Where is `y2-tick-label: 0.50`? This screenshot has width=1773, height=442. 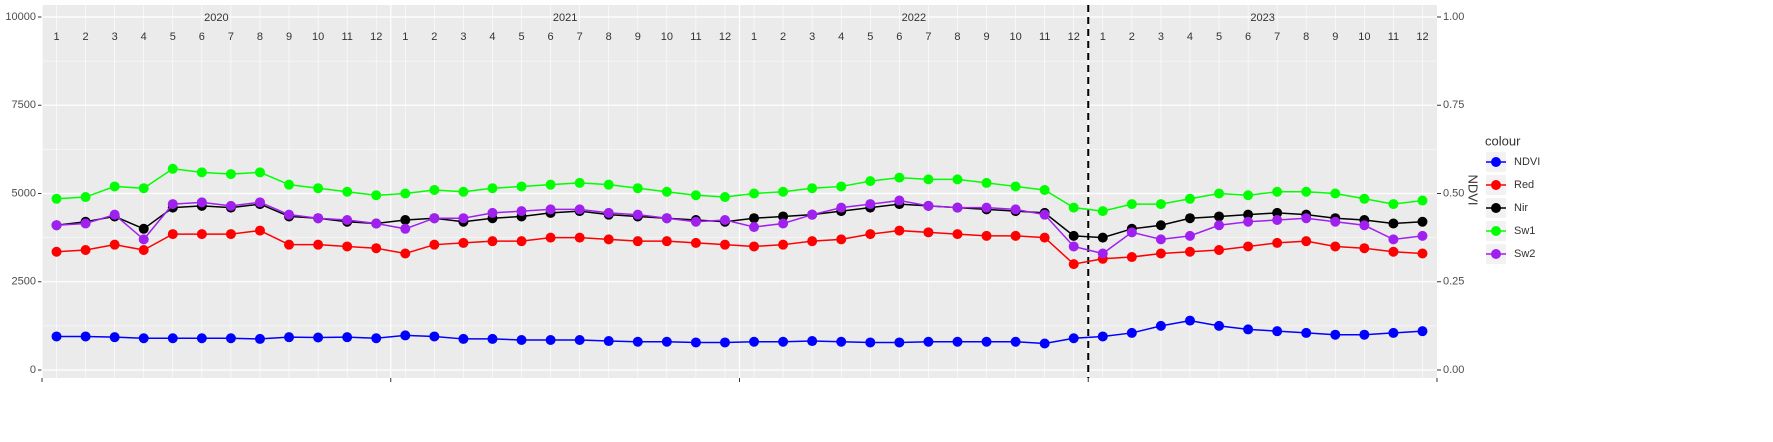
y2-tick-label: 0.50 is located at coordinates (1453, 193).